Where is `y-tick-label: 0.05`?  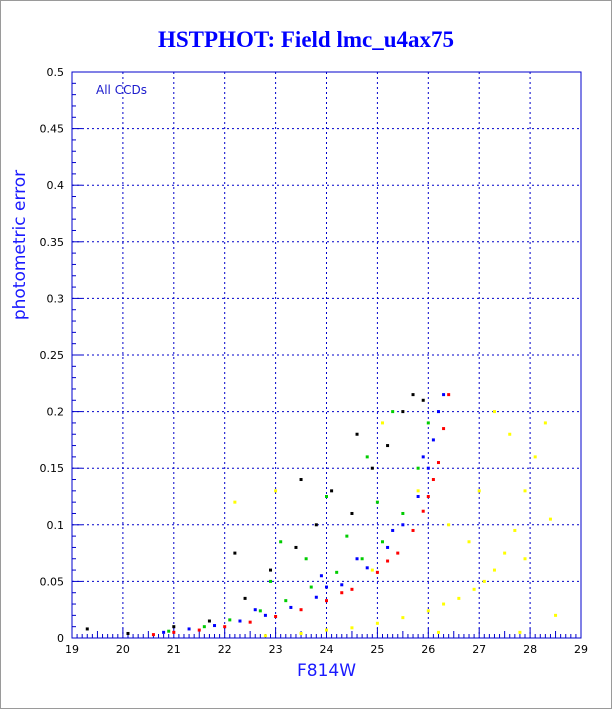
y-tick-label: 0.05 is located at coordinates (52, 581).